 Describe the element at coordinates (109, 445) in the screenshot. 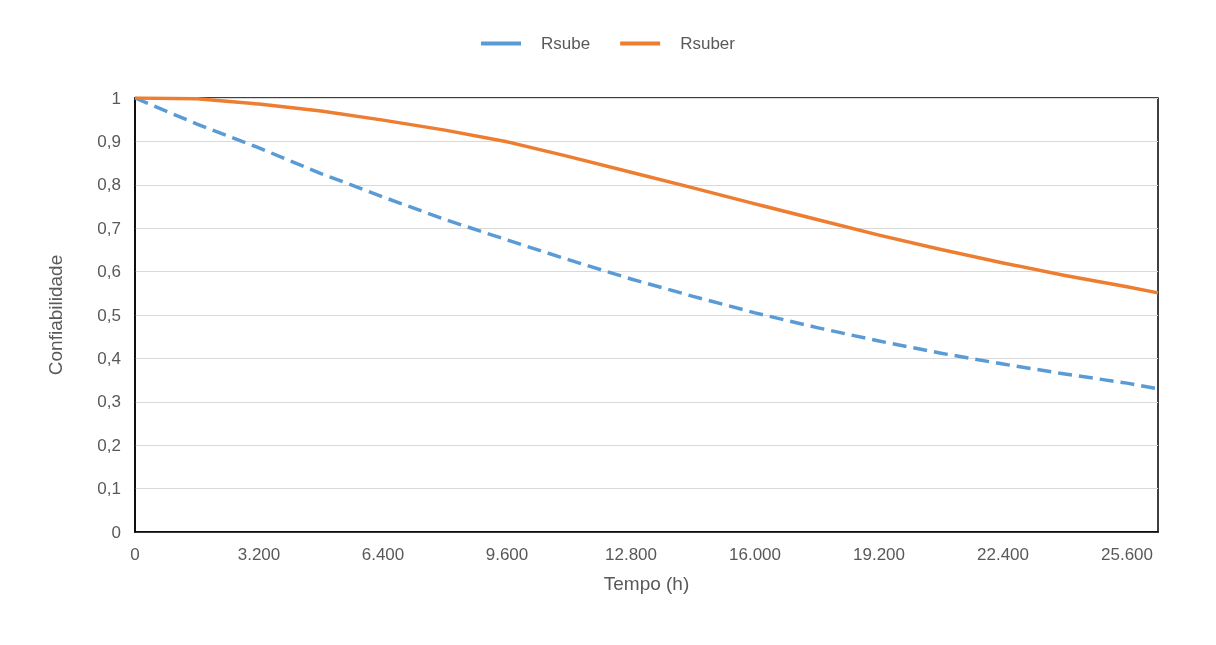

I see `y-tick-label: 0,2` at that location.